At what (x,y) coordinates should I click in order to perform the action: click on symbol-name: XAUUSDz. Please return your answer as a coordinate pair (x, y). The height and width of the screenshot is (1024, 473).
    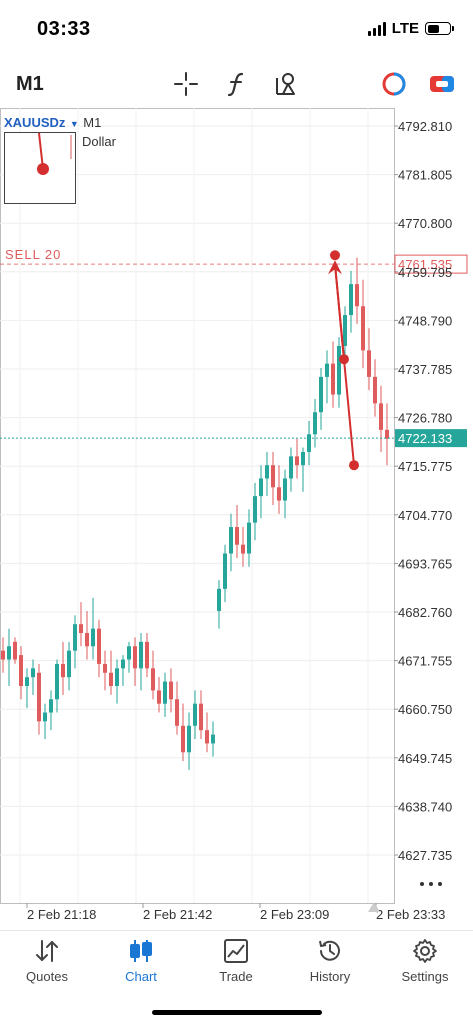
    Looking at the image, I should click on (35, 122).